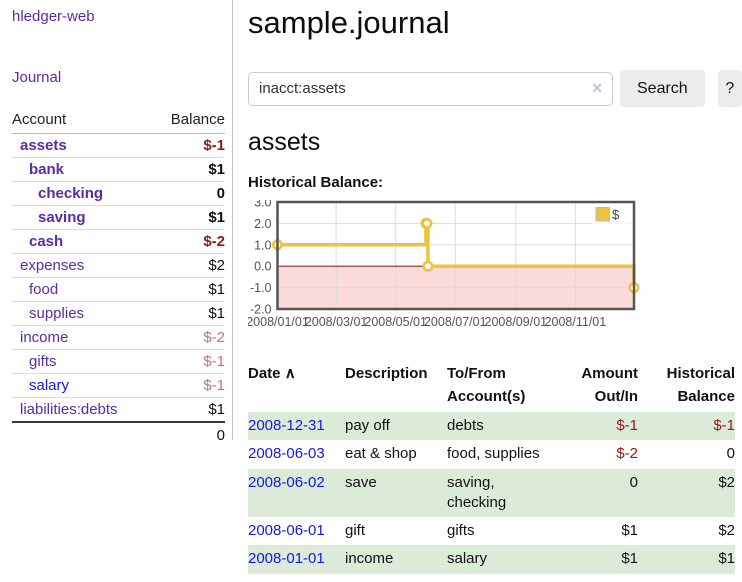 The height and width of the screenshot is (582, 742). I want to click on transaction-date-link: 2008-06-03, so click(286, 454).